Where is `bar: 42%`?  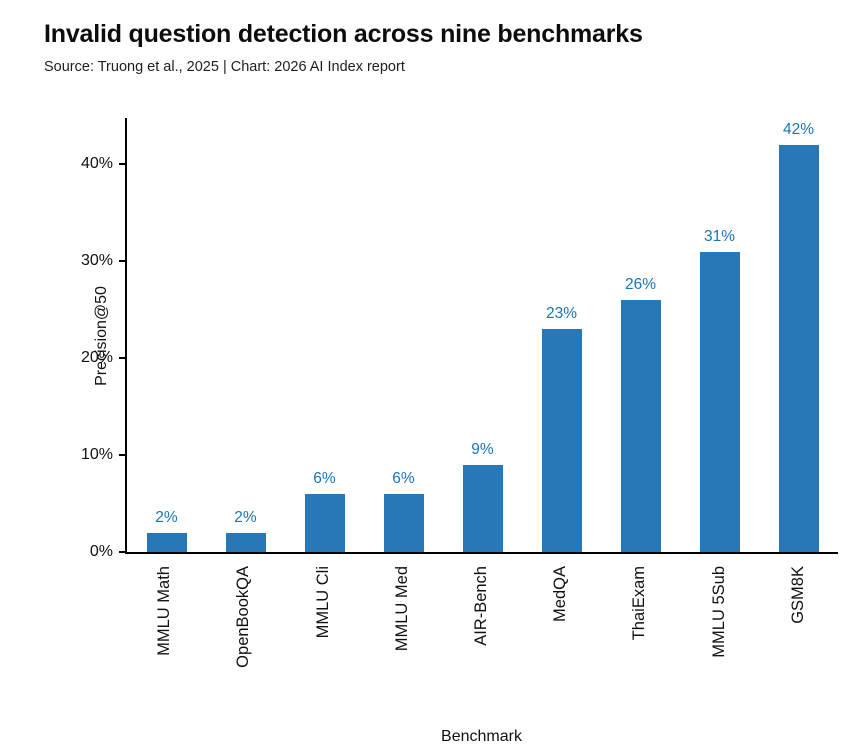 bar: 42% is located at coordinates (798, 336).